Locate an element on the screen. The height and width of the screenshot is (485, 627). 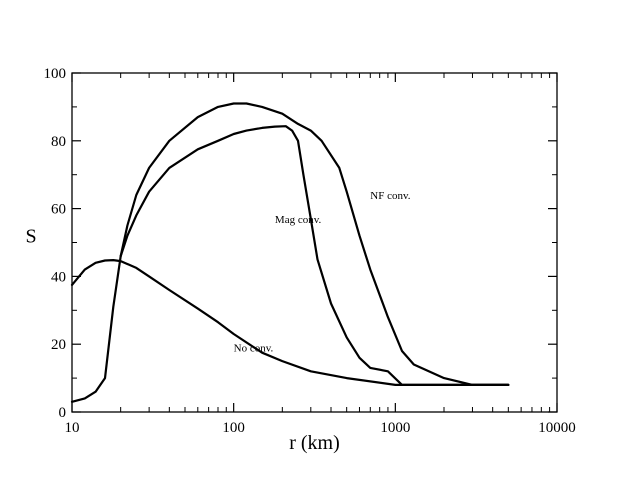
annotation-label: Mag conv. is located at coordinates (298, 220).